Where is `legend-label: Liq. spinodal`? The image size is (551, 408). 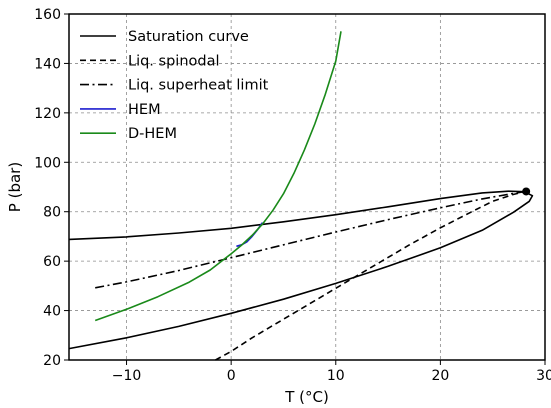
legend-label: Liq. spinodal is located at coordinates (174, 61).